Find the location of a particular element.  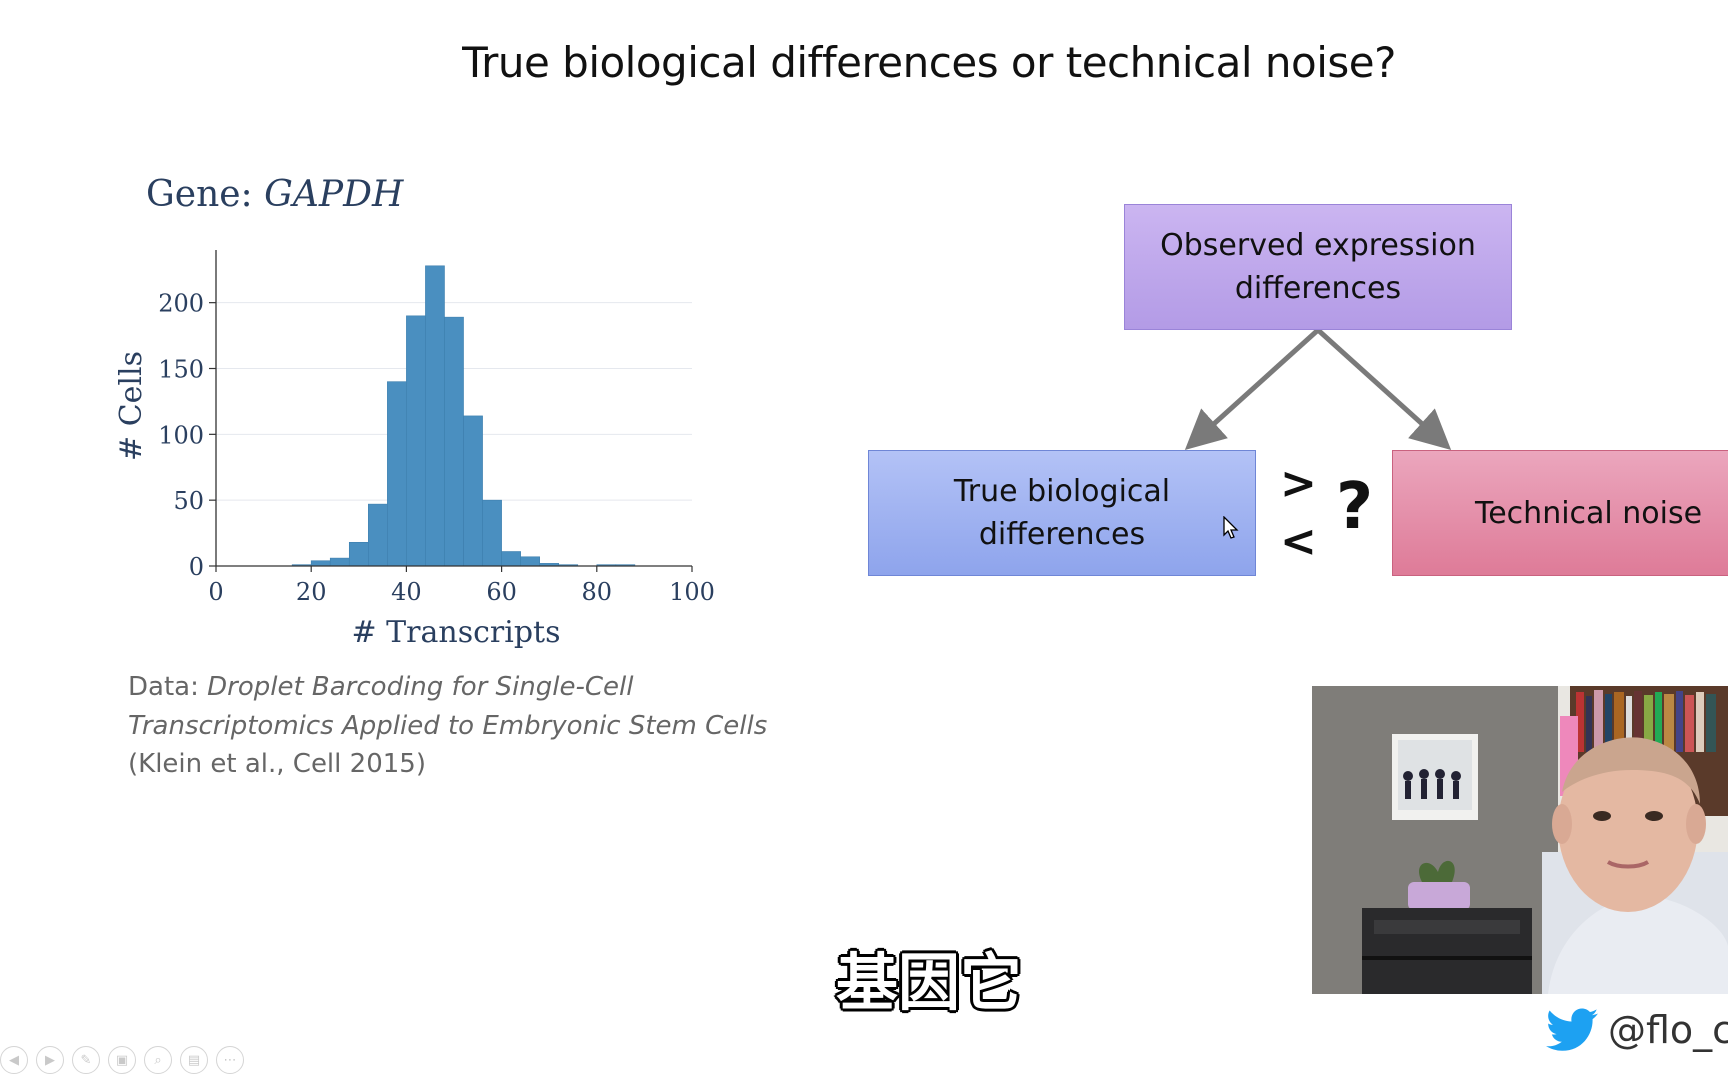

webcam-scene is located at coordinates (1520, 840).